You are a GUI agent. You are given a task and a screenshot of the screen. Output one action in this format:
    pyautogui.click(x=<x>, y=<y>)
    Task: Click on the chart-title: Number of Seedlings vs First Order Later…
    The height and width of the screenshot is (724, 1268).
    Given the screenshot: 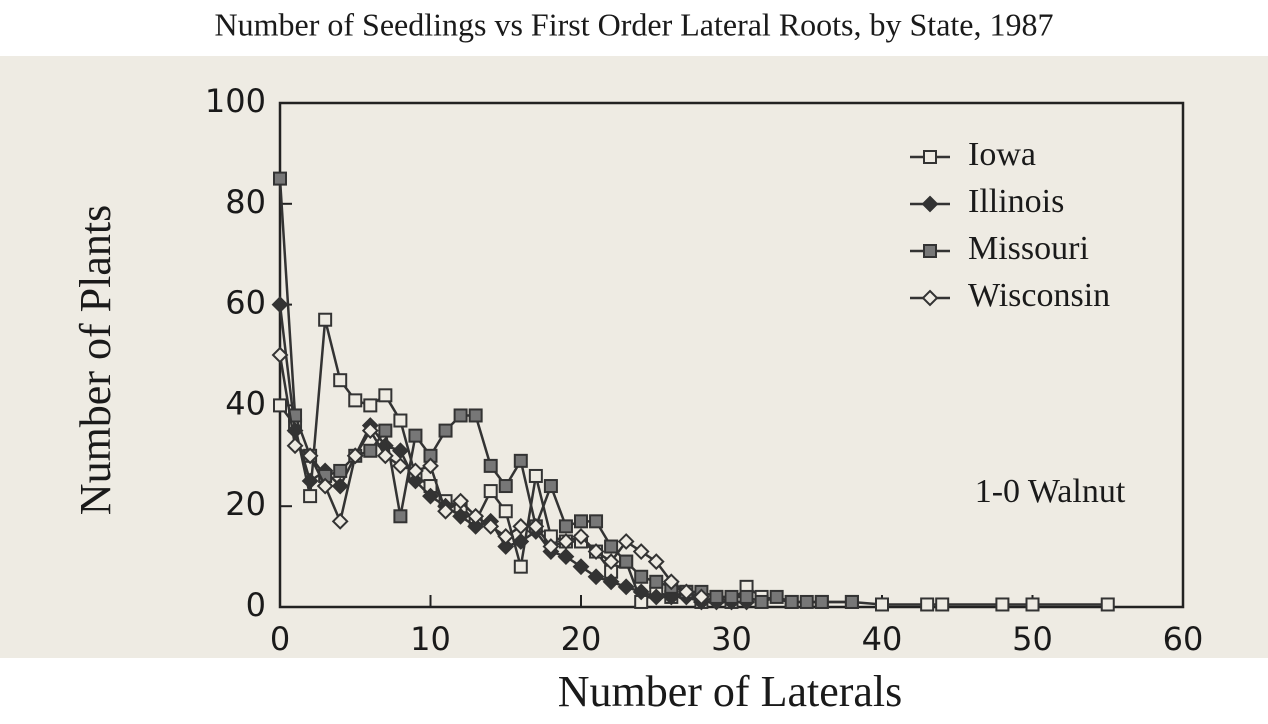 What is the action you would take?
    pyautogui.click(x=634, y=24)
    